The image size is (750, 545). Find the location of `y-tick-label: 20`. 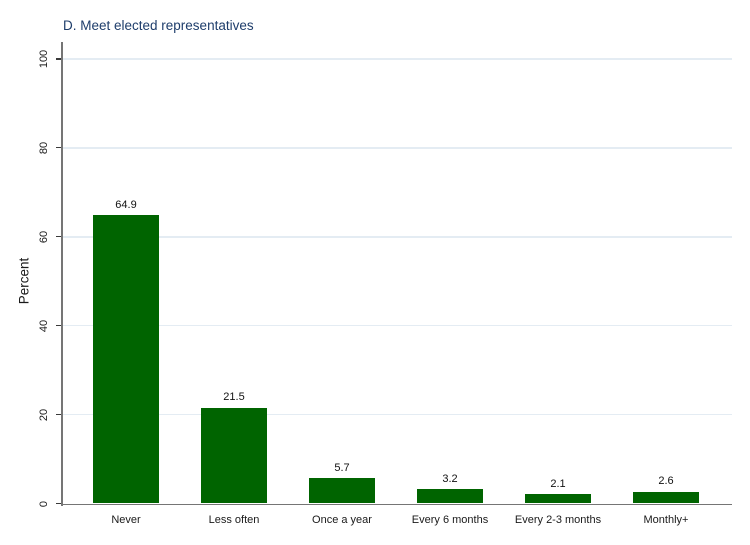

y-tick-label: 20 is located at coordinates (44, 414).